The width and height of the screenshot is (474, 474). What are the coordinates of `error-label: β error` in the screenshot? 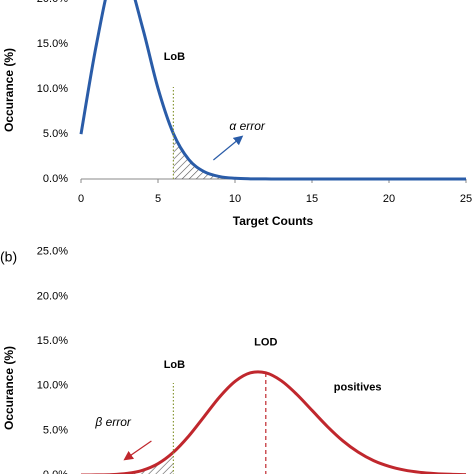 It's located at (113, 422).